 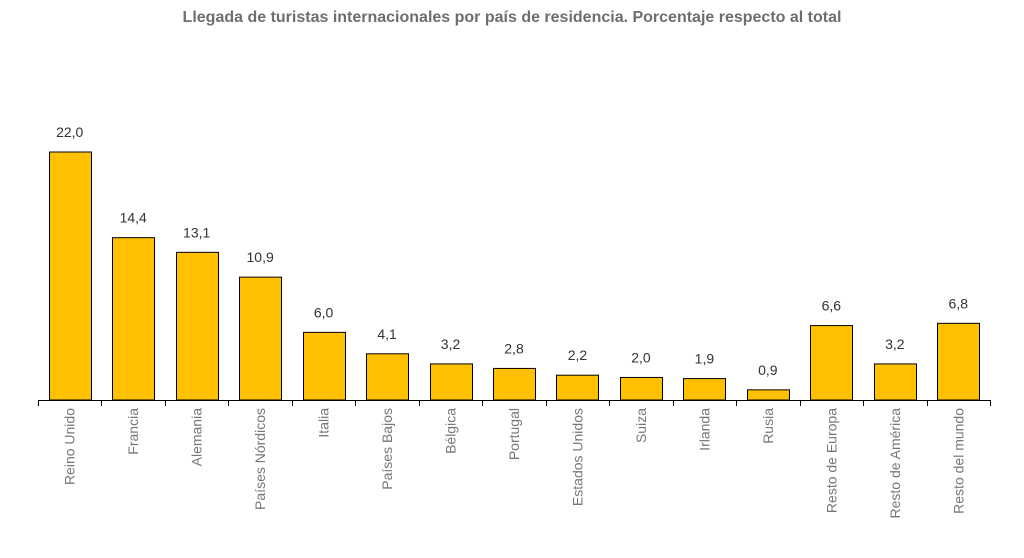 I want to click on data-label: 22,0, so click(x=69, y=132).